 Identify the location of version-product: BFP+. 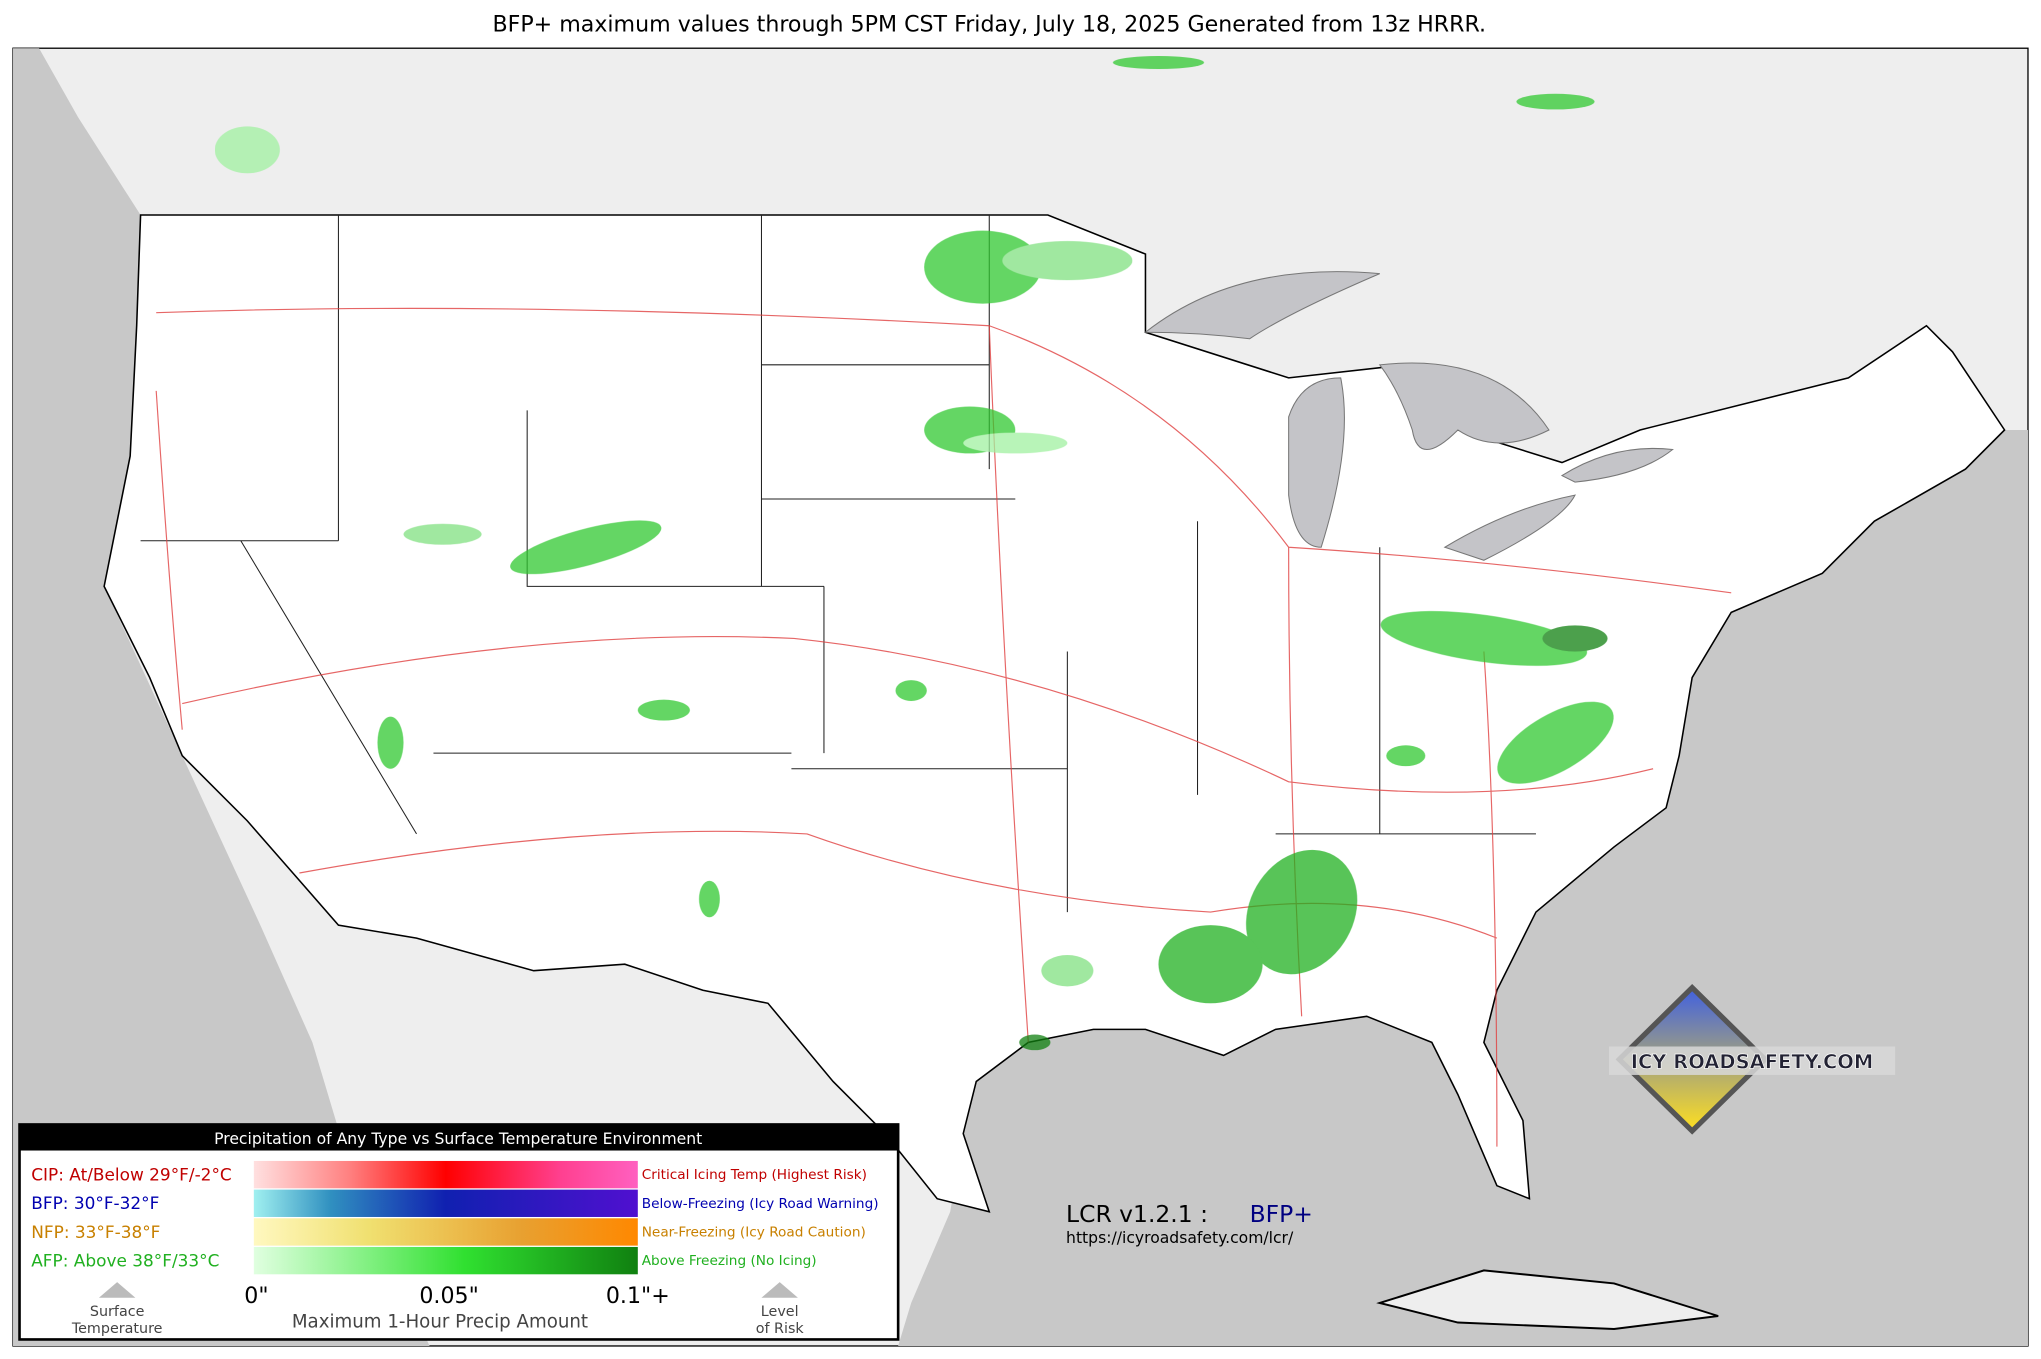
(1281, 1214).